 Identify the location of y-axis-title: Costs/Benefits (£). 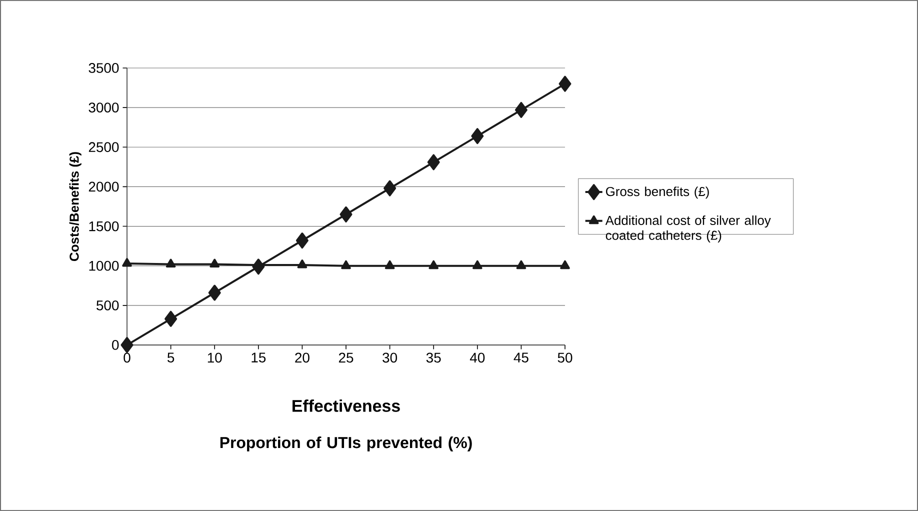
(75, 207).